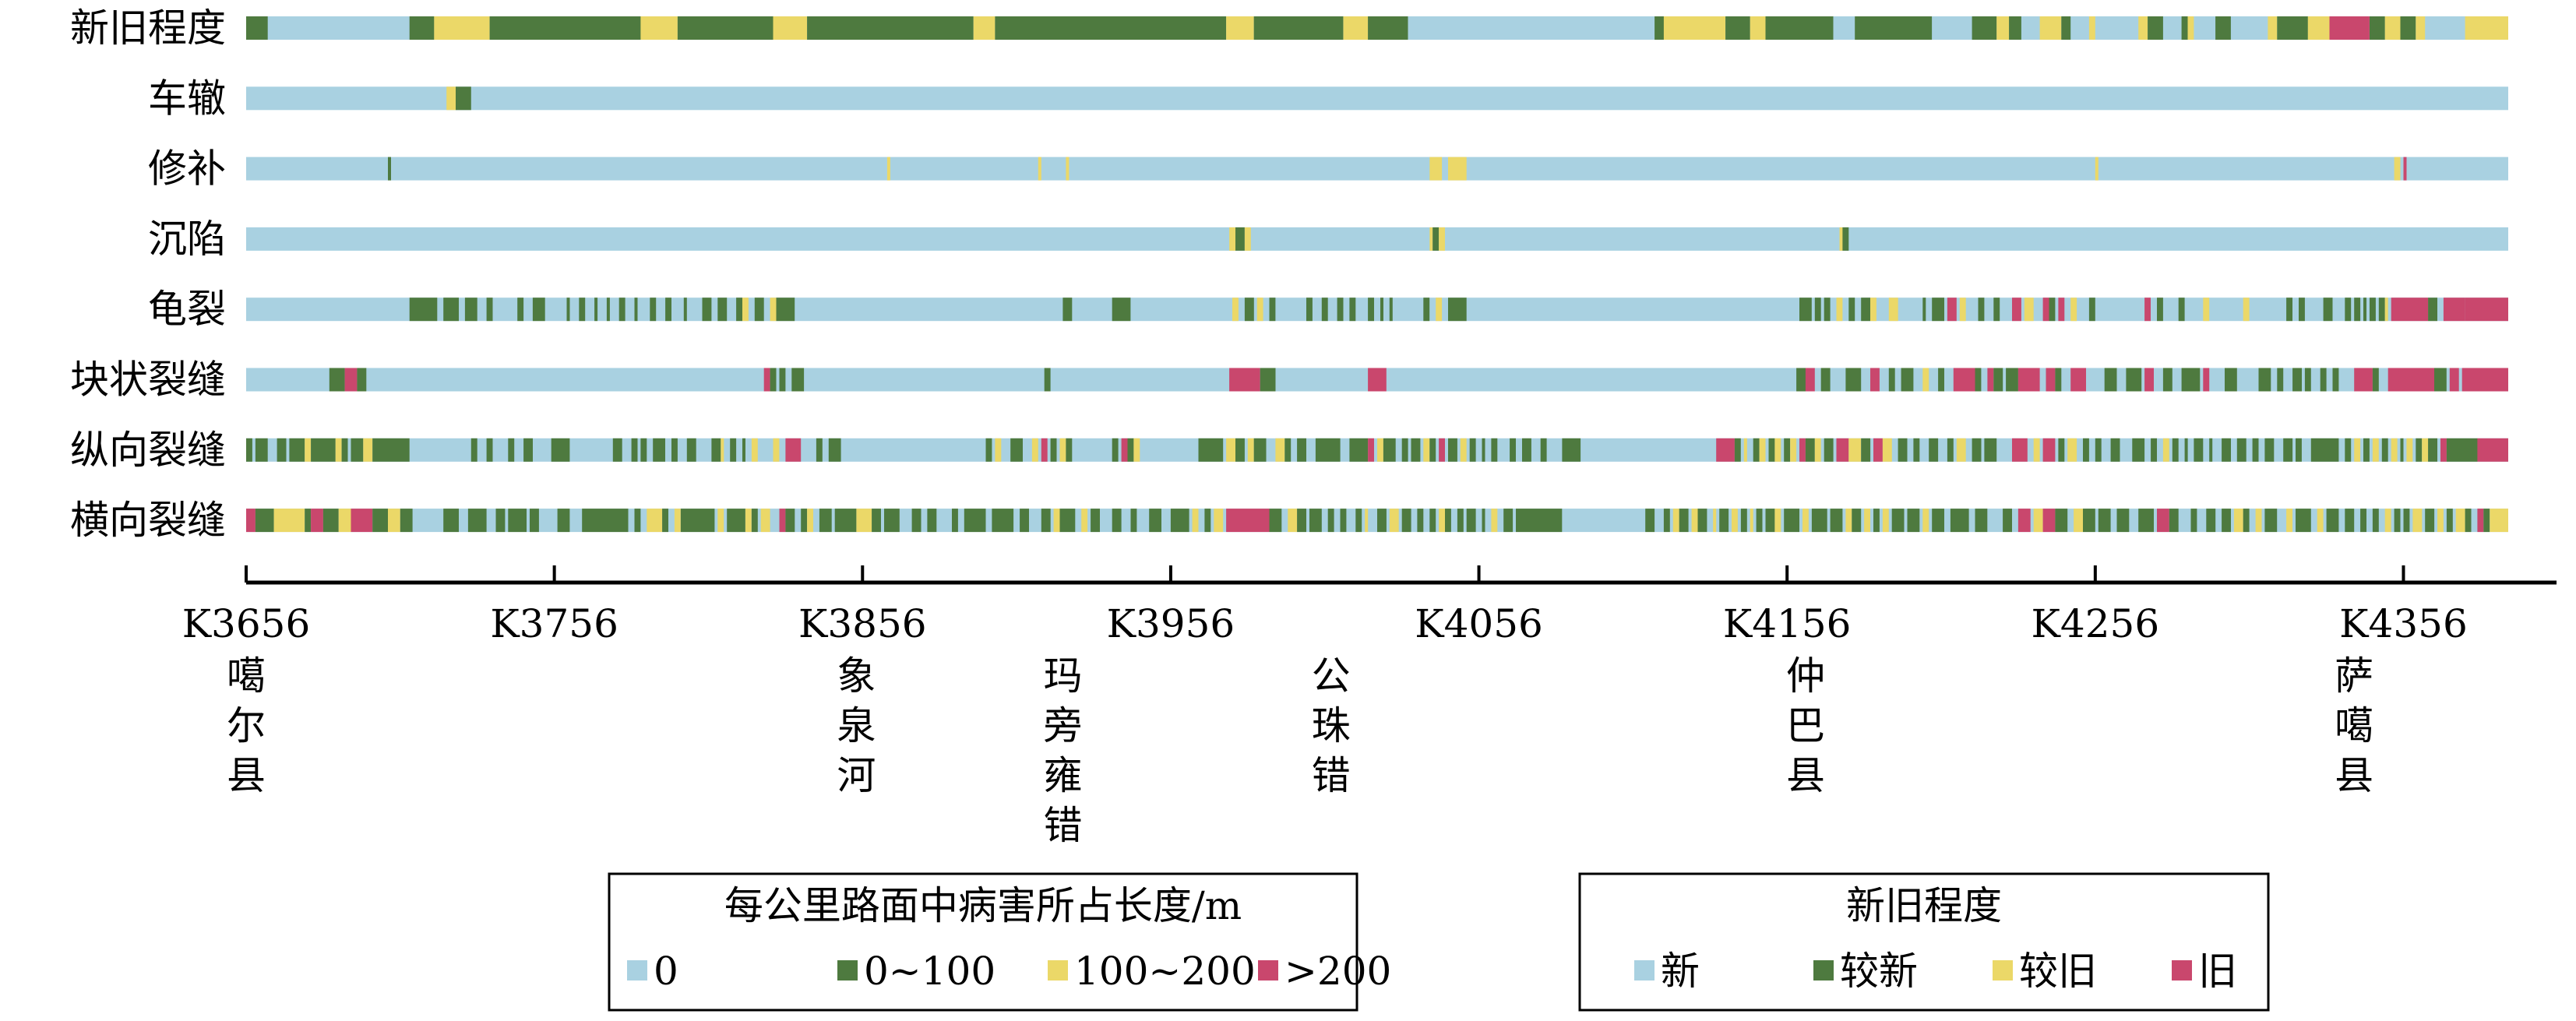 Image resolution: width=2576 pixels, height=1021 pixels. I want to click on legend-age-title: 新旧程度, so click(1924, 906).